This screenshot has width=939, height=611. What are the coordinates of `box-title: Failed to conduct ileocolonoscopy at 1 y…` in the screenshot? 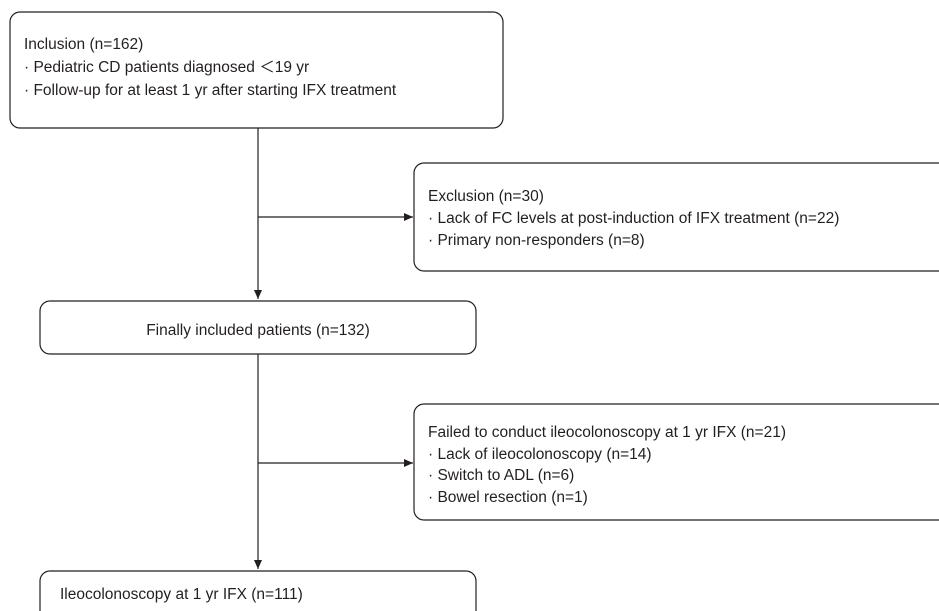 It's located at (607, 432).